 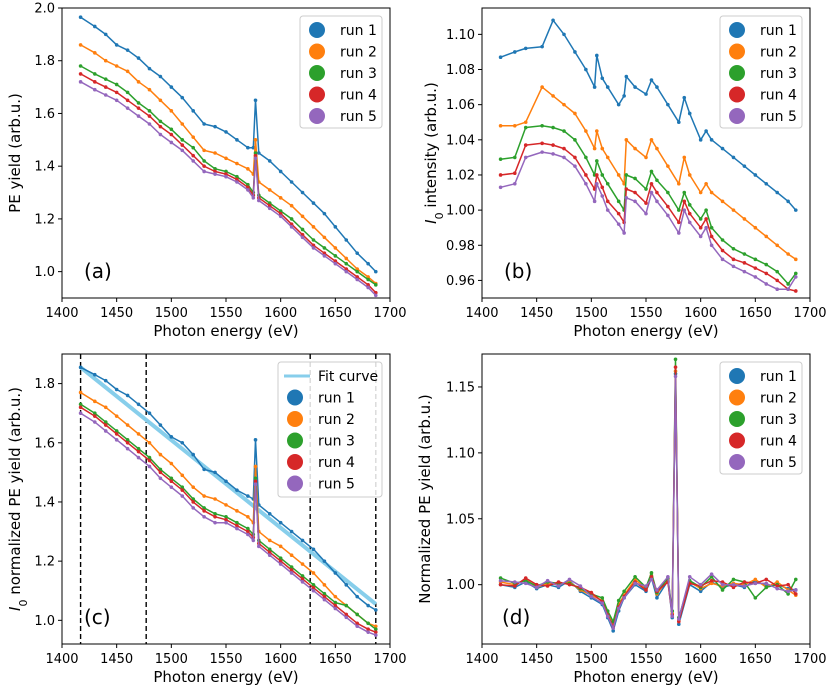 I want to click on legend: run 1 run 2 run 3 run 4 run 5, so click(x=761, y=418).